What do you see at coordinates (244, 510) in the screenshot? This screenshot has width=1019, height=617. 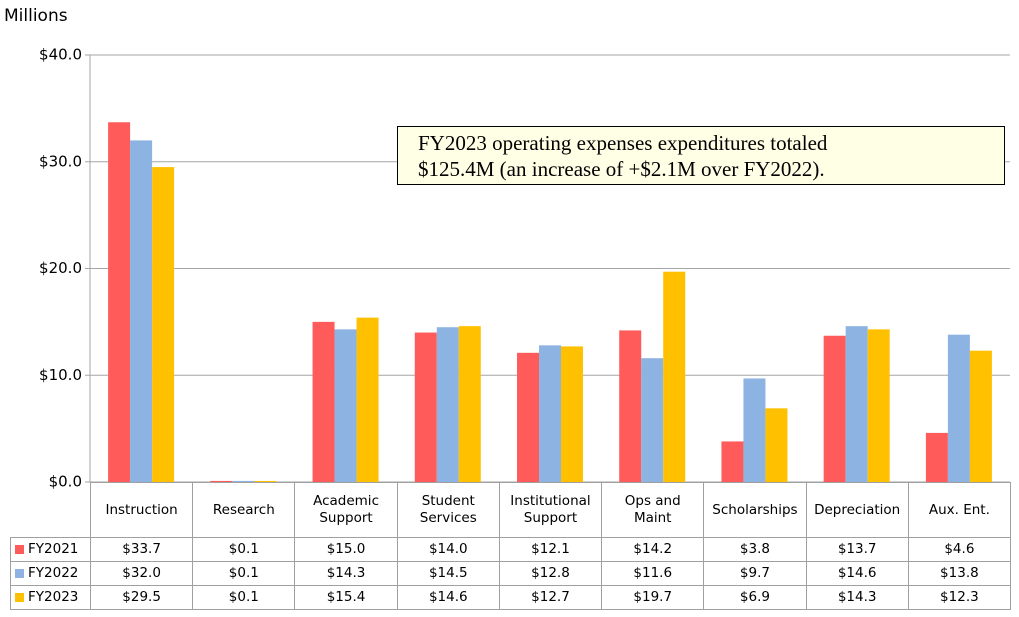 I see `x-tick-label: Research` at bounding box center [244, 510].